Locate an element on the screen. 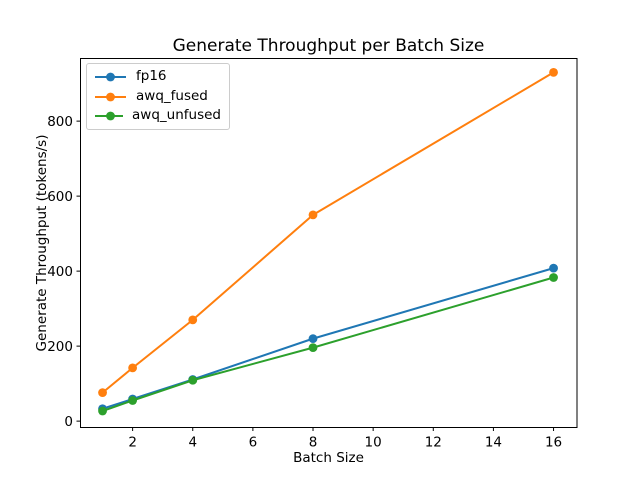  data-point-awq_unfused-batch4 is located at coordinates (193, 380).